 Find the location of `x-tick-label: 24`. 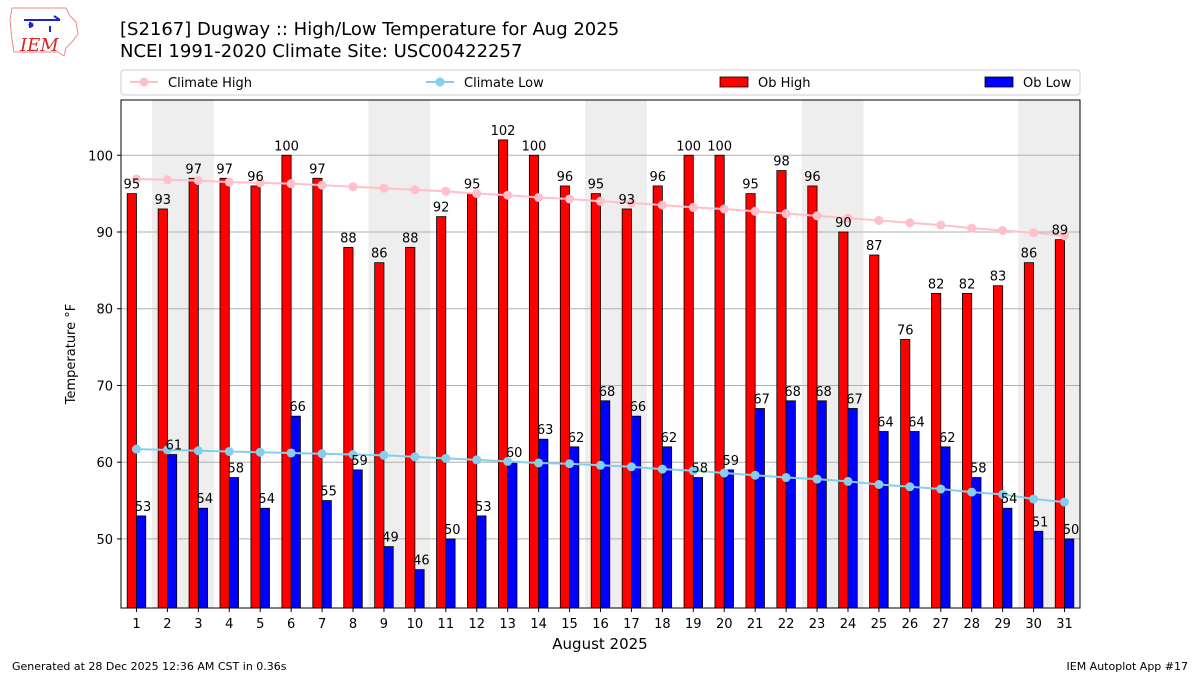

x-tick-label: 24 is located at coordinates (848, 624).